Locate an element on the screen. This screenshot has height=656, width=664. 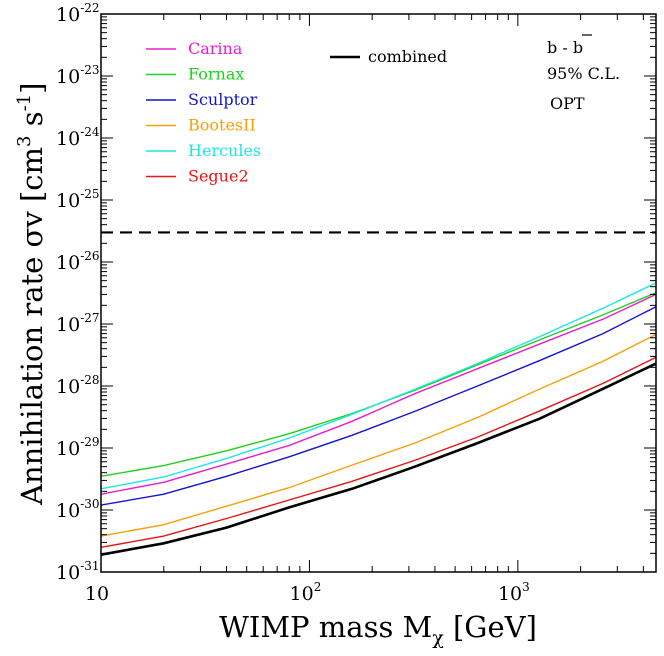
y-tick-exp: -31 is located at coordinates (89, 566).